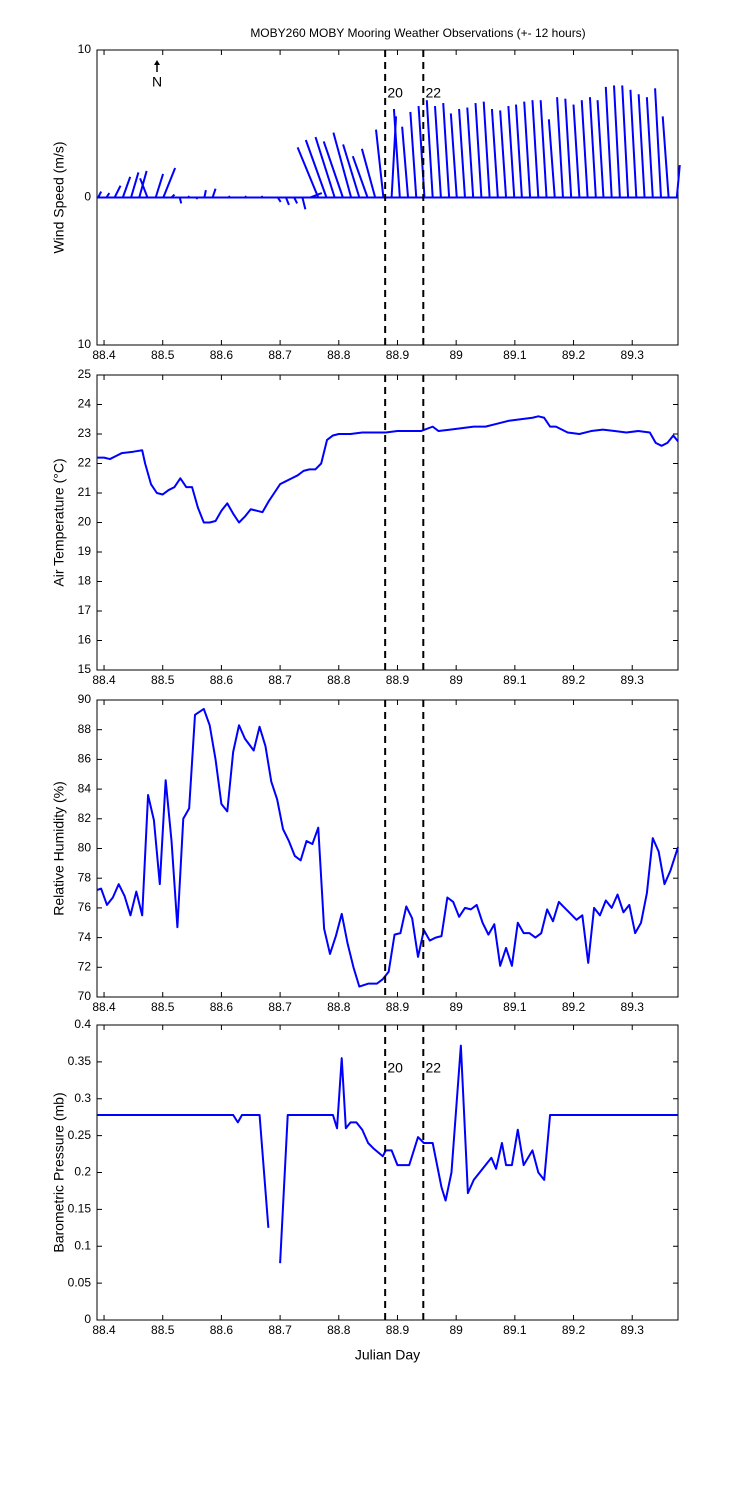 Image resolution: width=750 pixels, height=1500 pixels. I want to click on y-tick-label: 19, so click(85, 551).